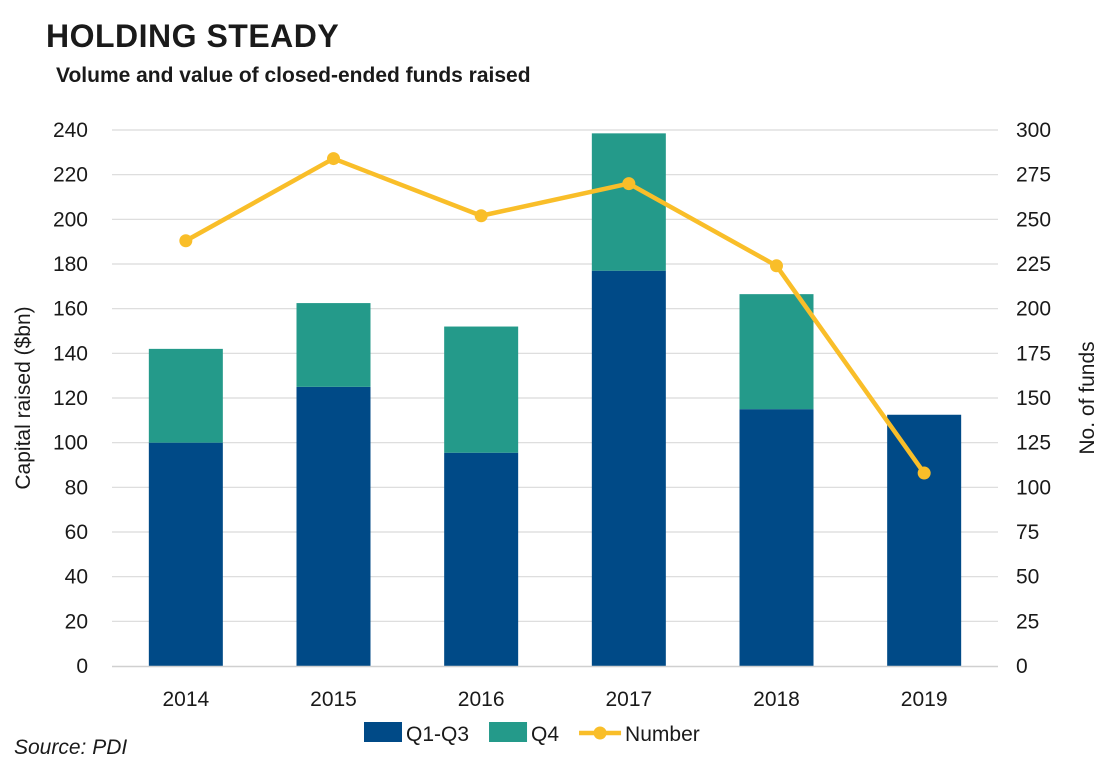  I want to click on point-number-2016, so click(481, 216).